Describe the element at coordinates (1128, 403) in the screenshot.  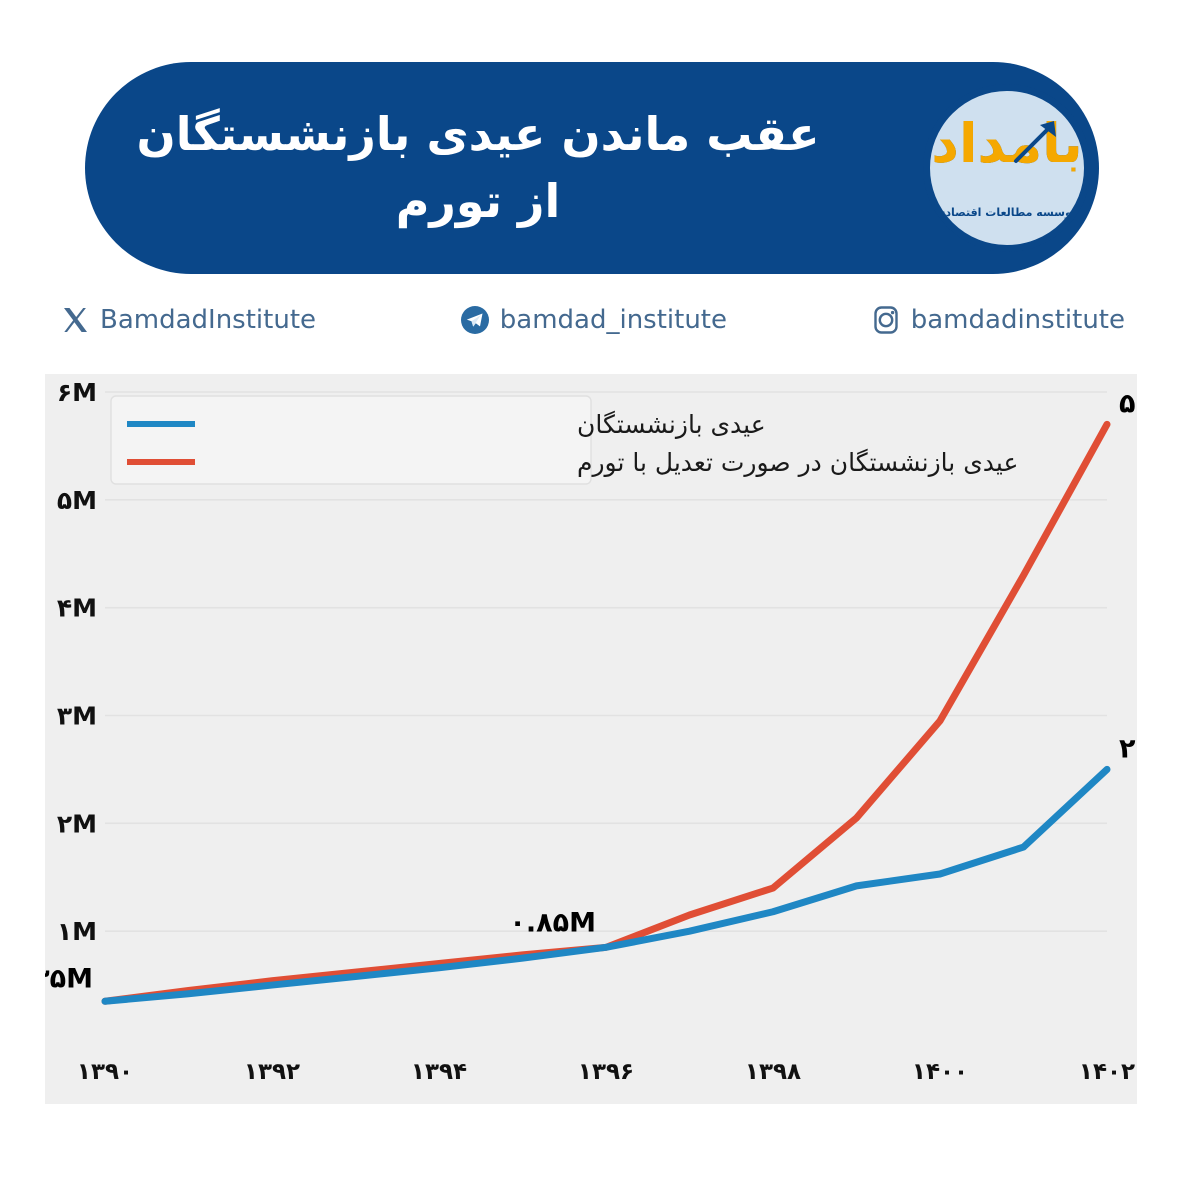
I see `annotation-end-red-value: ۵.۷M` at that location.